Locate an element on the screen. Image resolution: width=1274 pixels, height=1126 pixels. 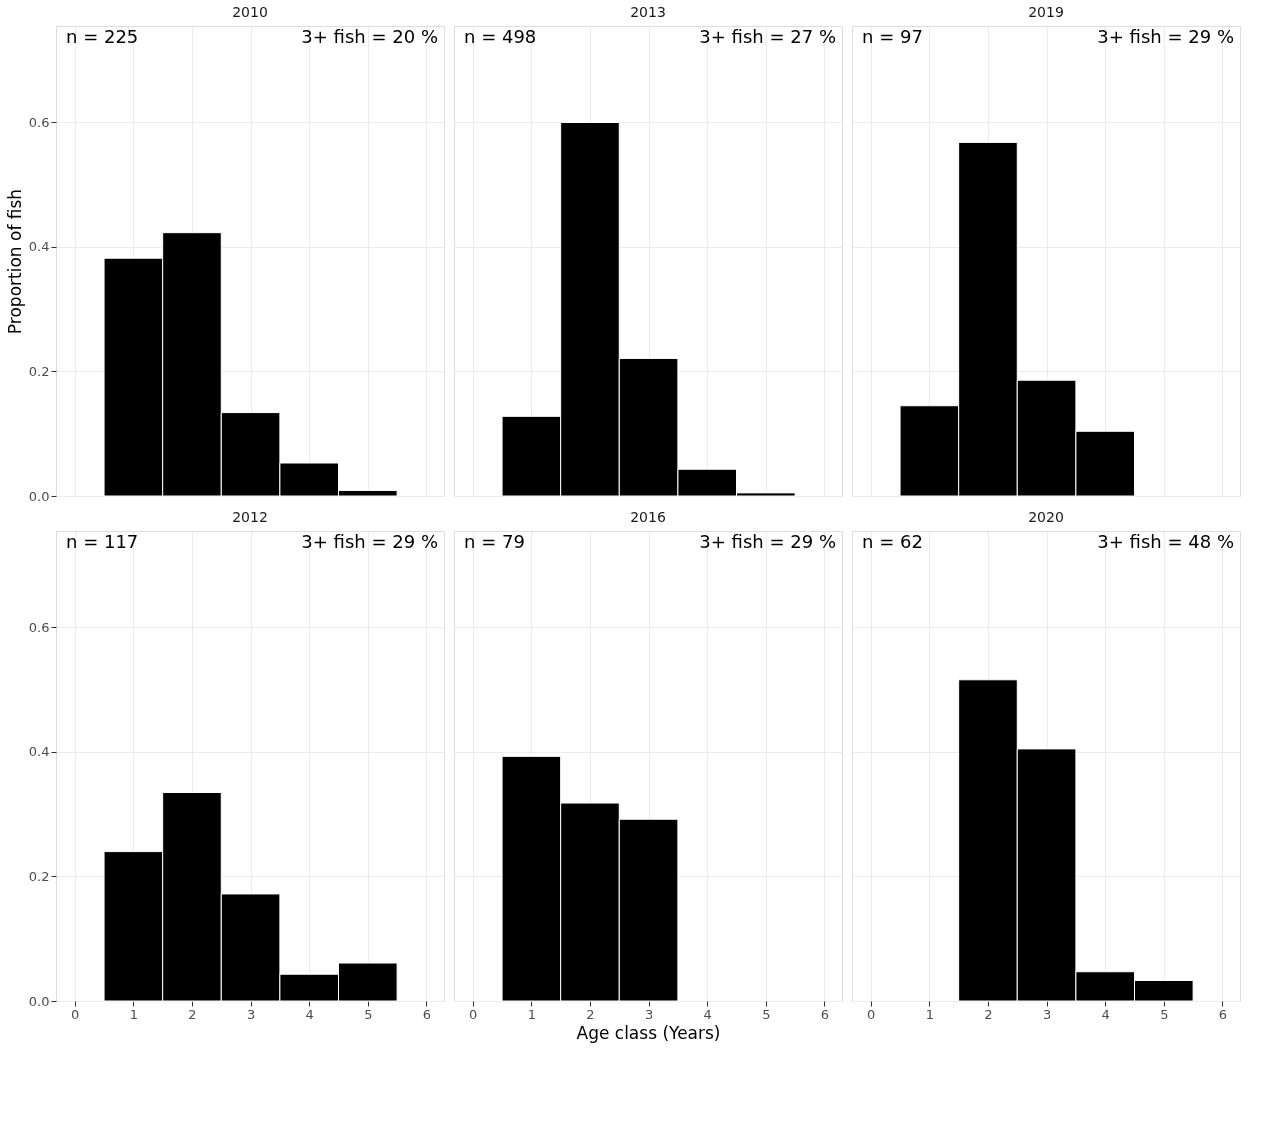
chart-title: 2013 is located at coordinates (648, 12).